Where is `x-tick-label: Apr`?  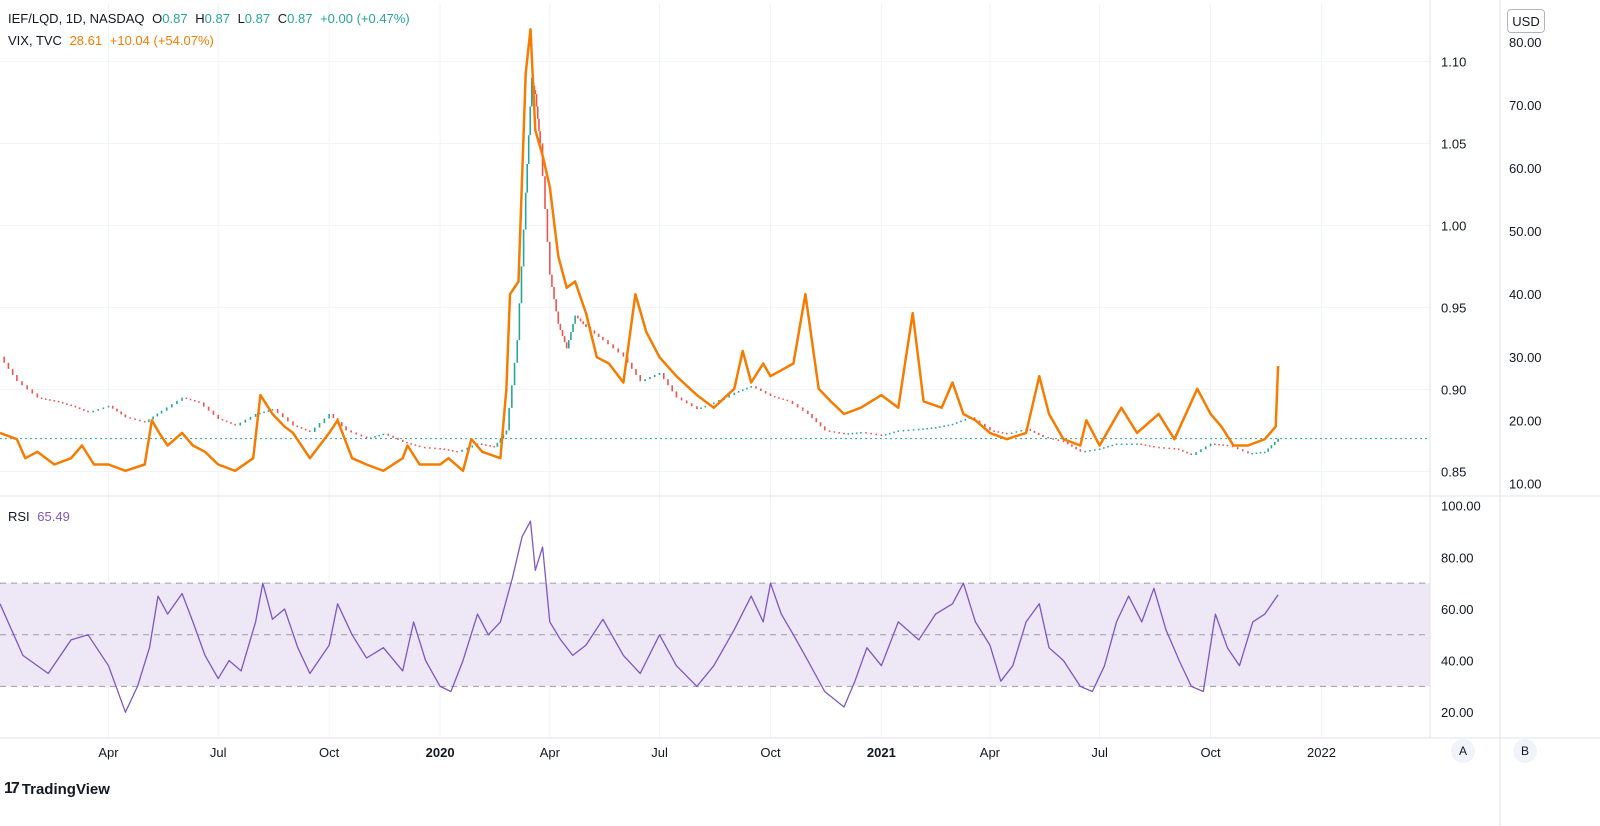 x-tick-label: Apr is located at coordinates (550, 752).